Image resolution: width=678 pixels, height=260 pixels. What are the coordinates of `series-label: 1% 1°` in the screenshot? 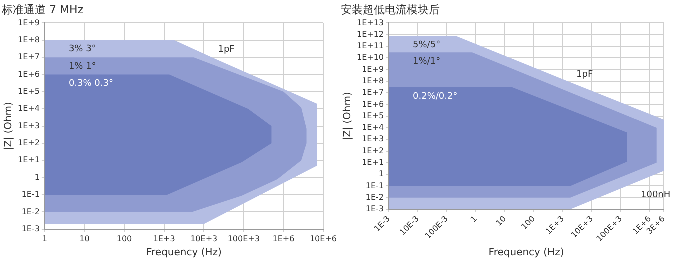 It's located at (82, 67).